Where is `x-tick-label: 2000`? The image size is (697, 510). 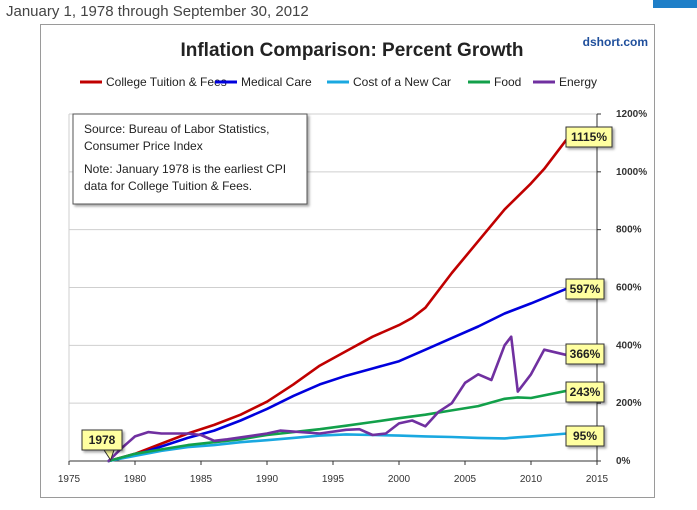 x-tick-label: 2000 is located at coordinates (399, 479).